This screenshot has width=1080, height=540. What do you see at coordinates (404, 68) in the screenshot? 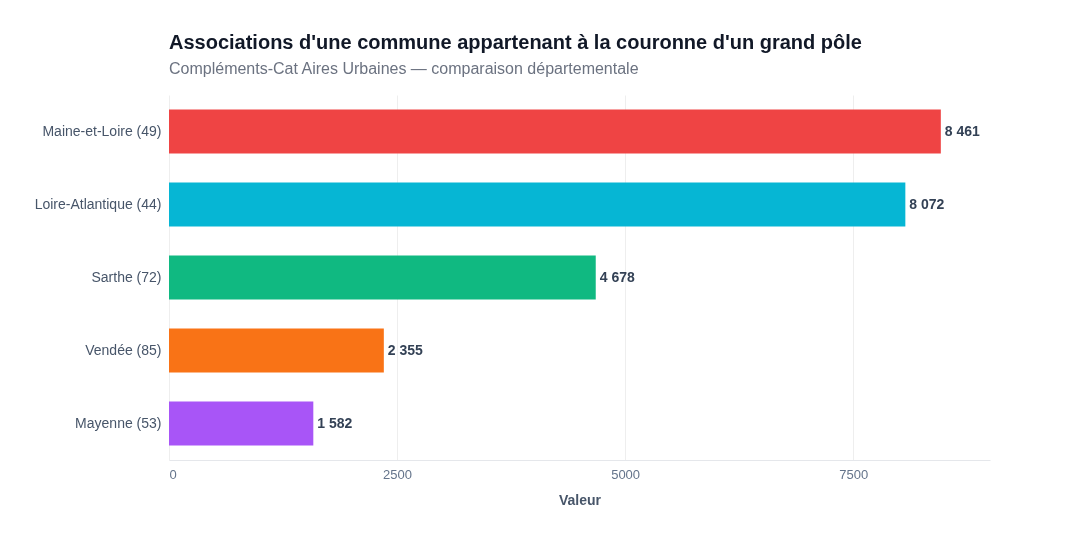
I see `chart-subtitle: Compléments-Cat Aires Urbaines — comparaison départementale` at bounding box center [404, 68].